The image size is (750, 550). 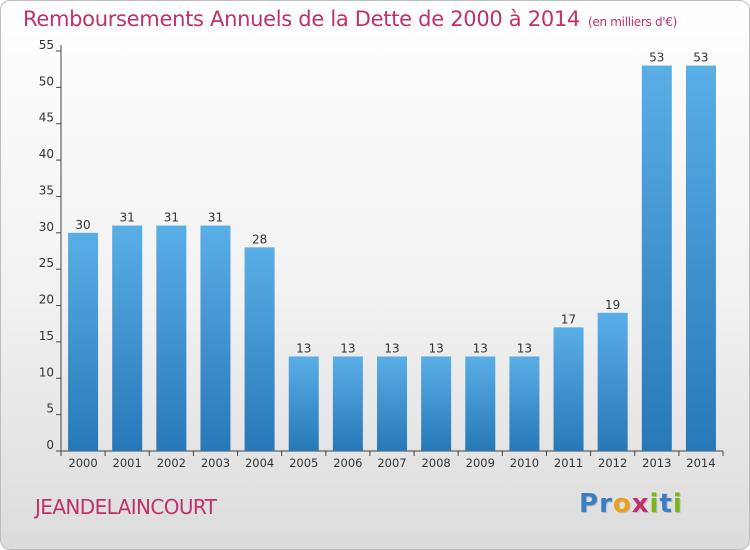 I want to click on proxiti-logo: Proxiti, so click(x=631, y=504).